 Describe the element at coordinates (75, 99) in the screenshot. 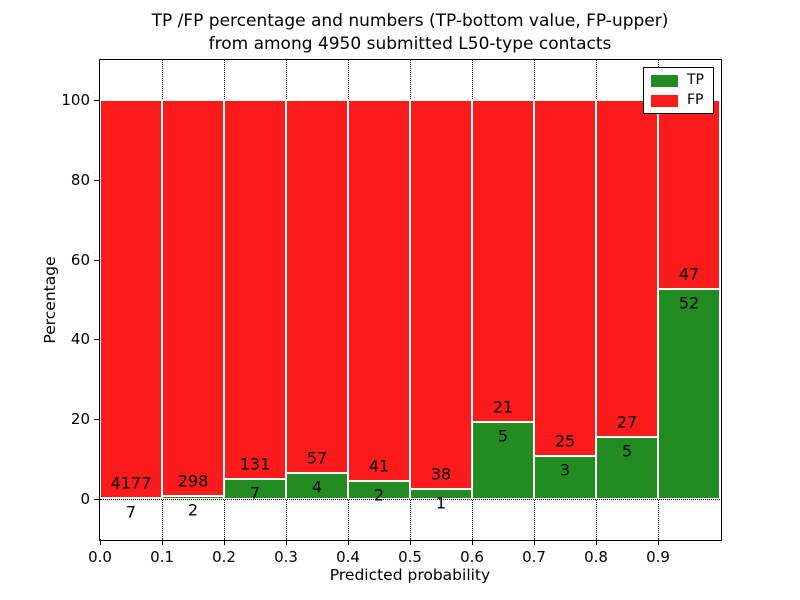

I see `y-tick-label: 100` at that location.